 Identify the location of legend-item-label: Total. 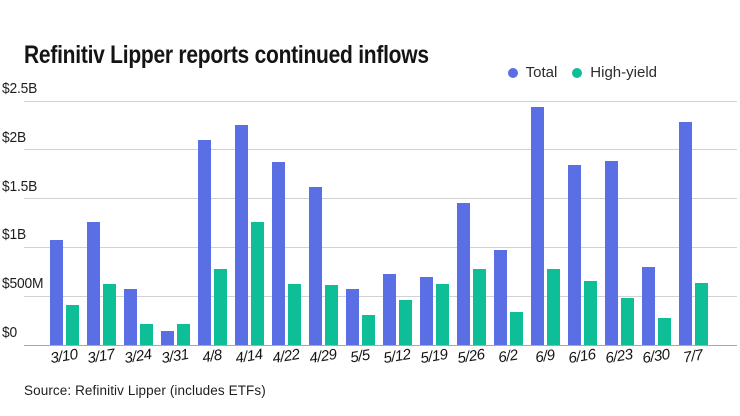
(541, 72).